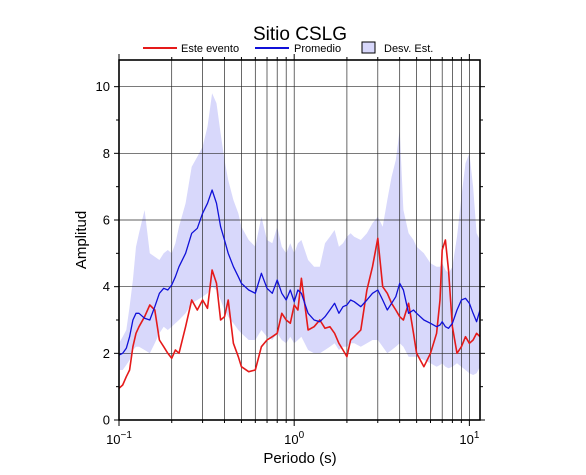 This screenshot has height=475, width=586. Describe the element at coordinates (81, 240) in the screenshot. I see `y-axis-label: Amplitud` at that location.